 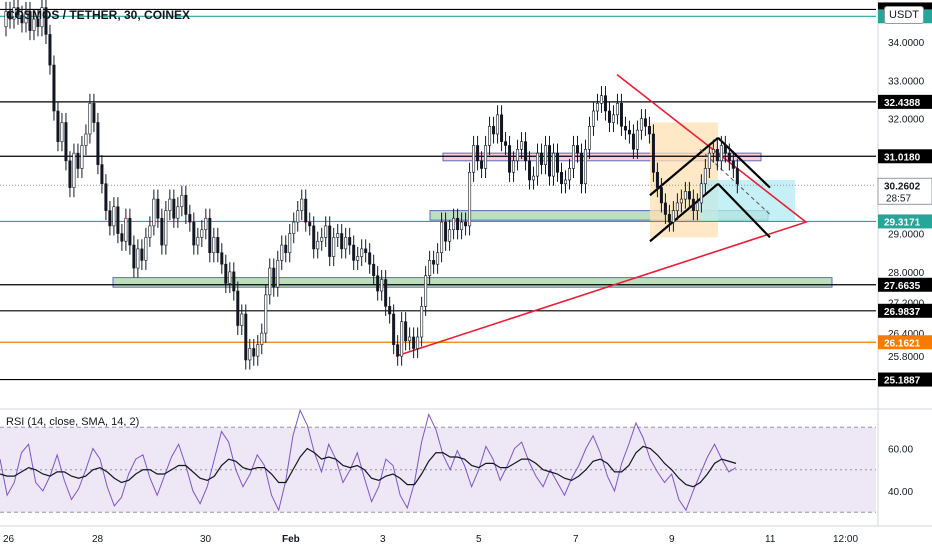 What do you see at coordinates (206, 539) in the screenshot?
I see `x-tick-label: 30` at bounding box center [206, 539].